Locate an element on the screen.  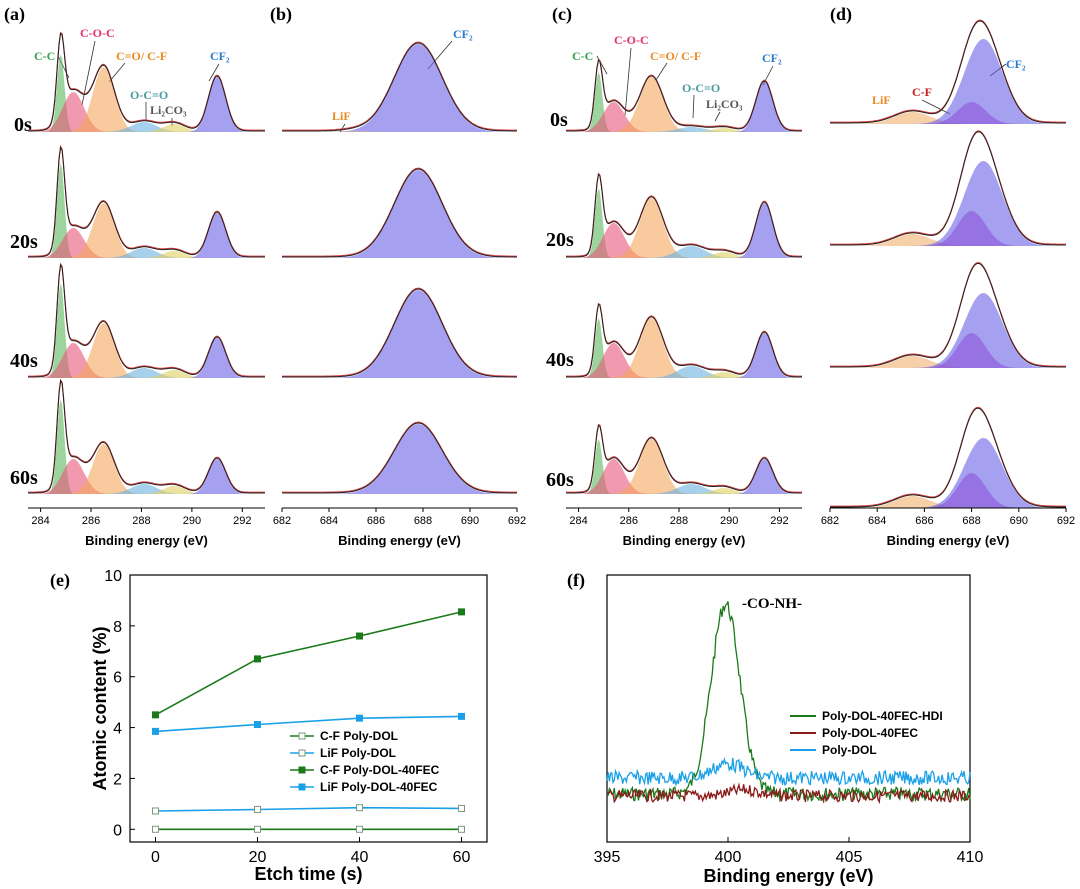
x-tick-label-c-288: 288 is located at coordinates (679, 521).